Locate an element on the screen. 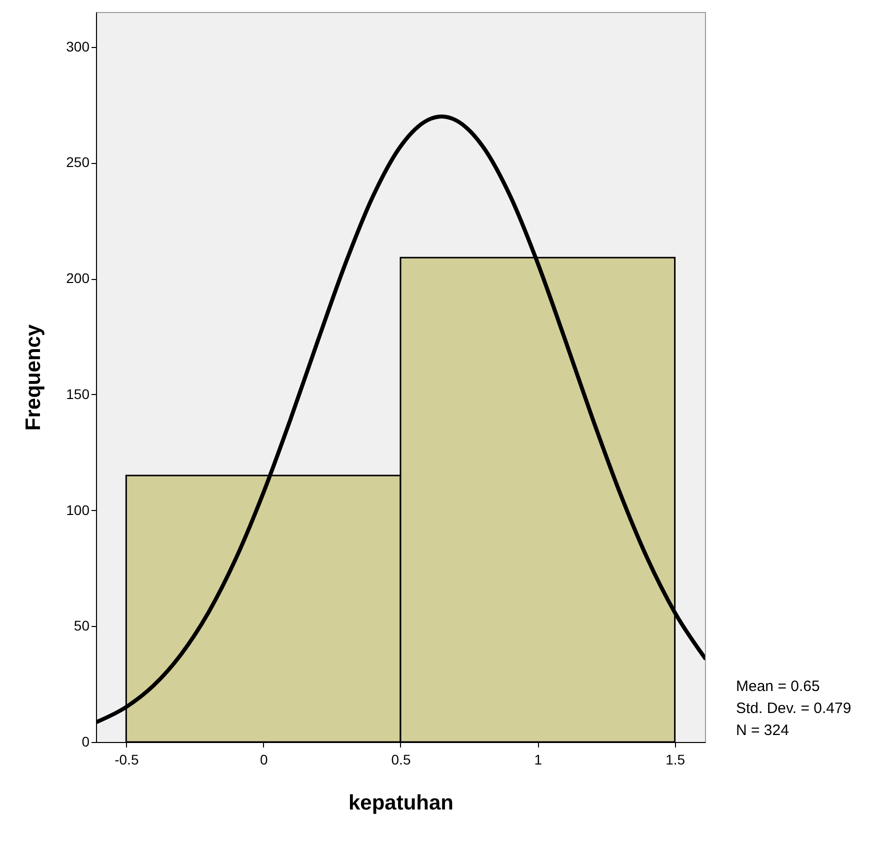 Image resolution: width=880 pixels, height=847 pixels. y-tick-label: 250 is located at coordinates (78, 162).